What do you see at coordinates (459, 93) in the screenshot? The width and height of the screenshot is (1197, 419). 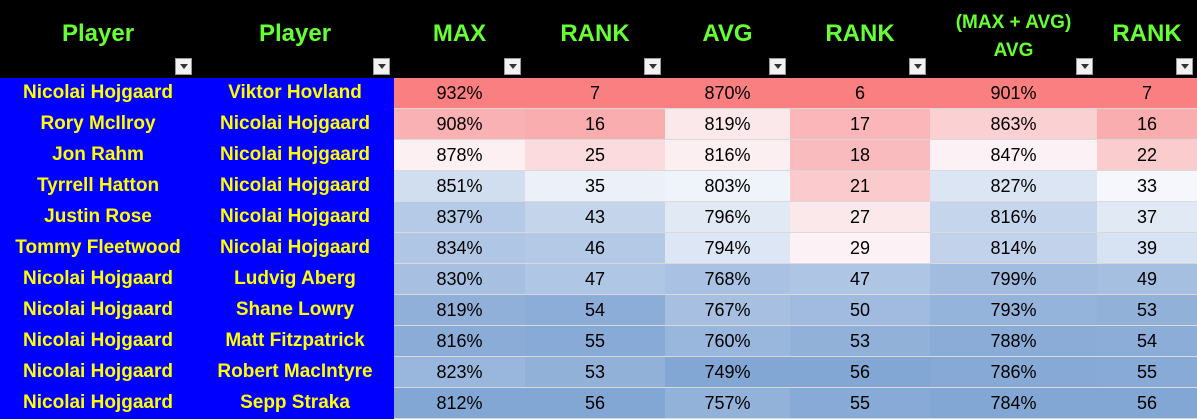 I see `cell-max: 932%` at bounding box center [459, 93].